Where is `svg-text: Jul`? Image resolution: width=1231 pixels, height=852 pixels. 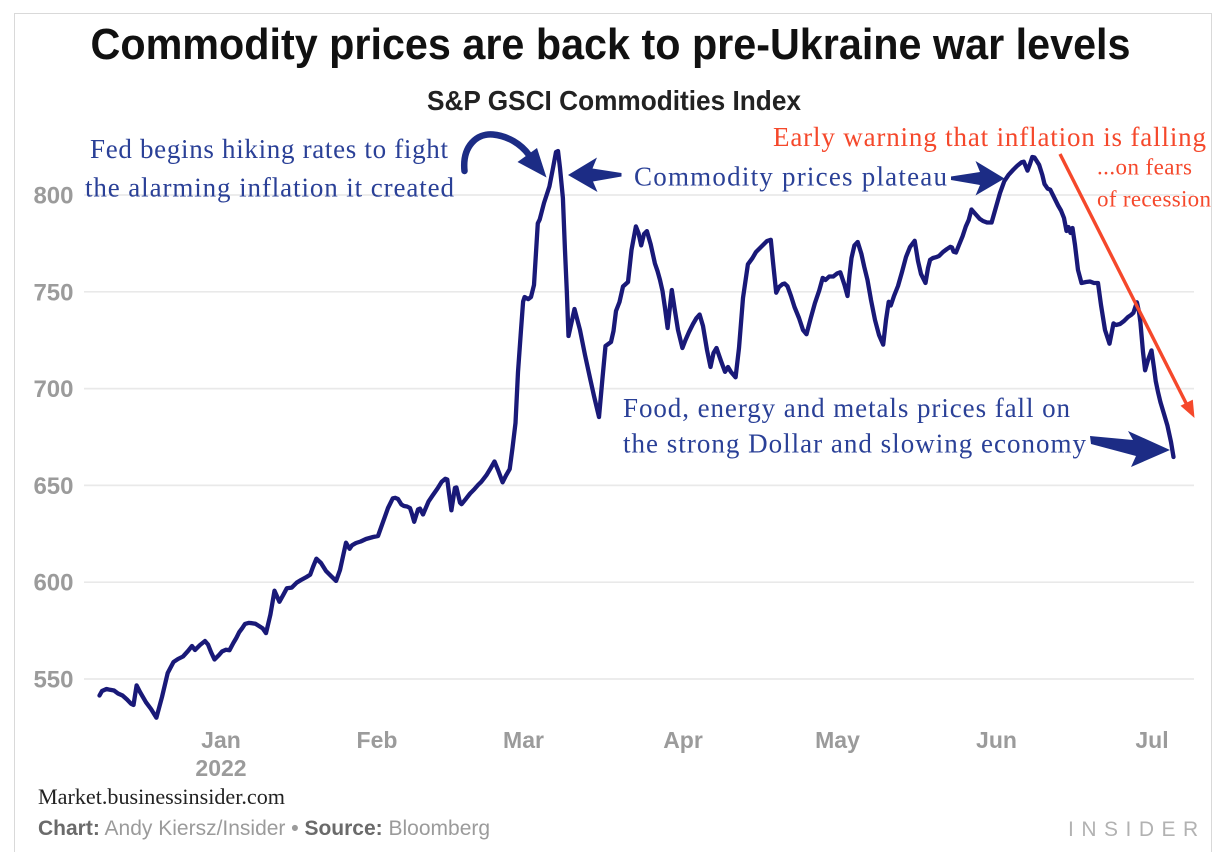 svg-text: Jul is located at coordinates (1151, 740).